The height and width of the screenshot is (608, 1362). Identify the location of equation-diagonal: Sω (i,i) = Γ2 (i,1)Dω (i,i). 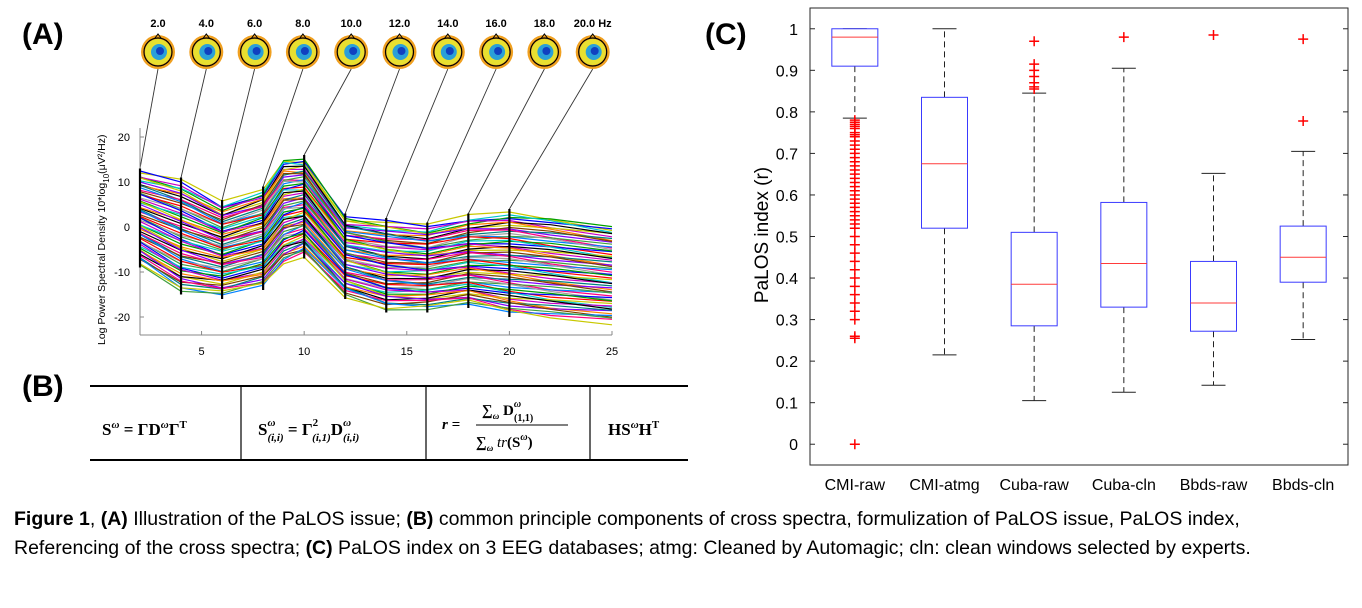
(308, 430).